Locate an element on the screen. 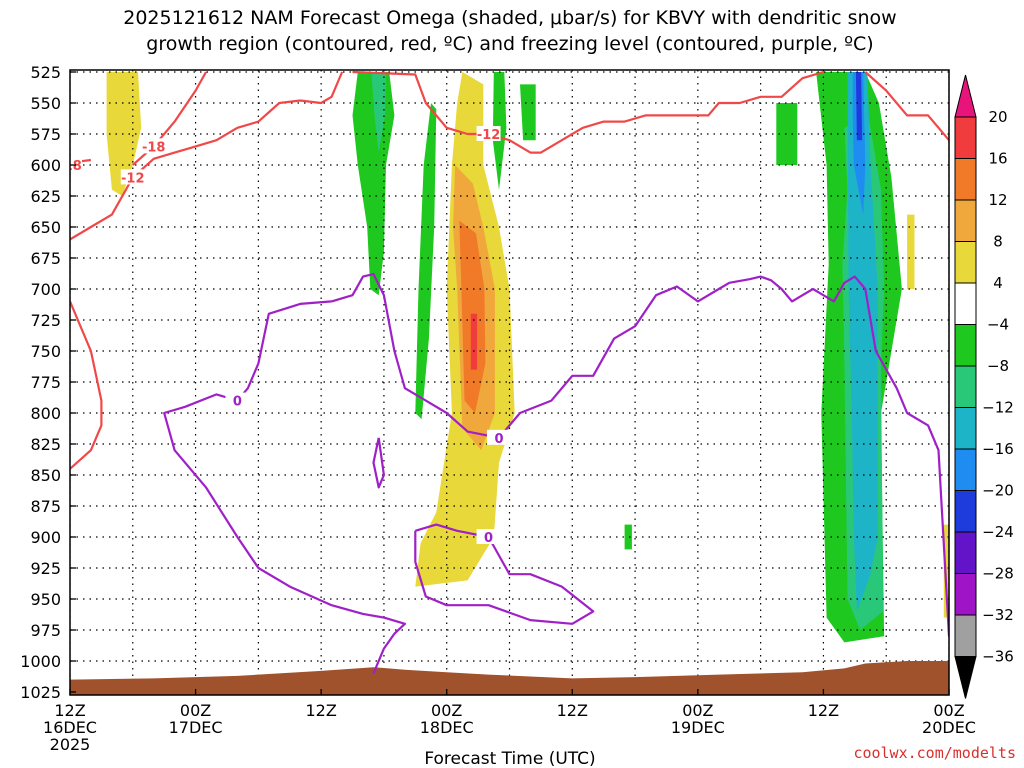 The image size is (1024, 768). y-tick-label-650: 650 is located at coordinates (45, 227).